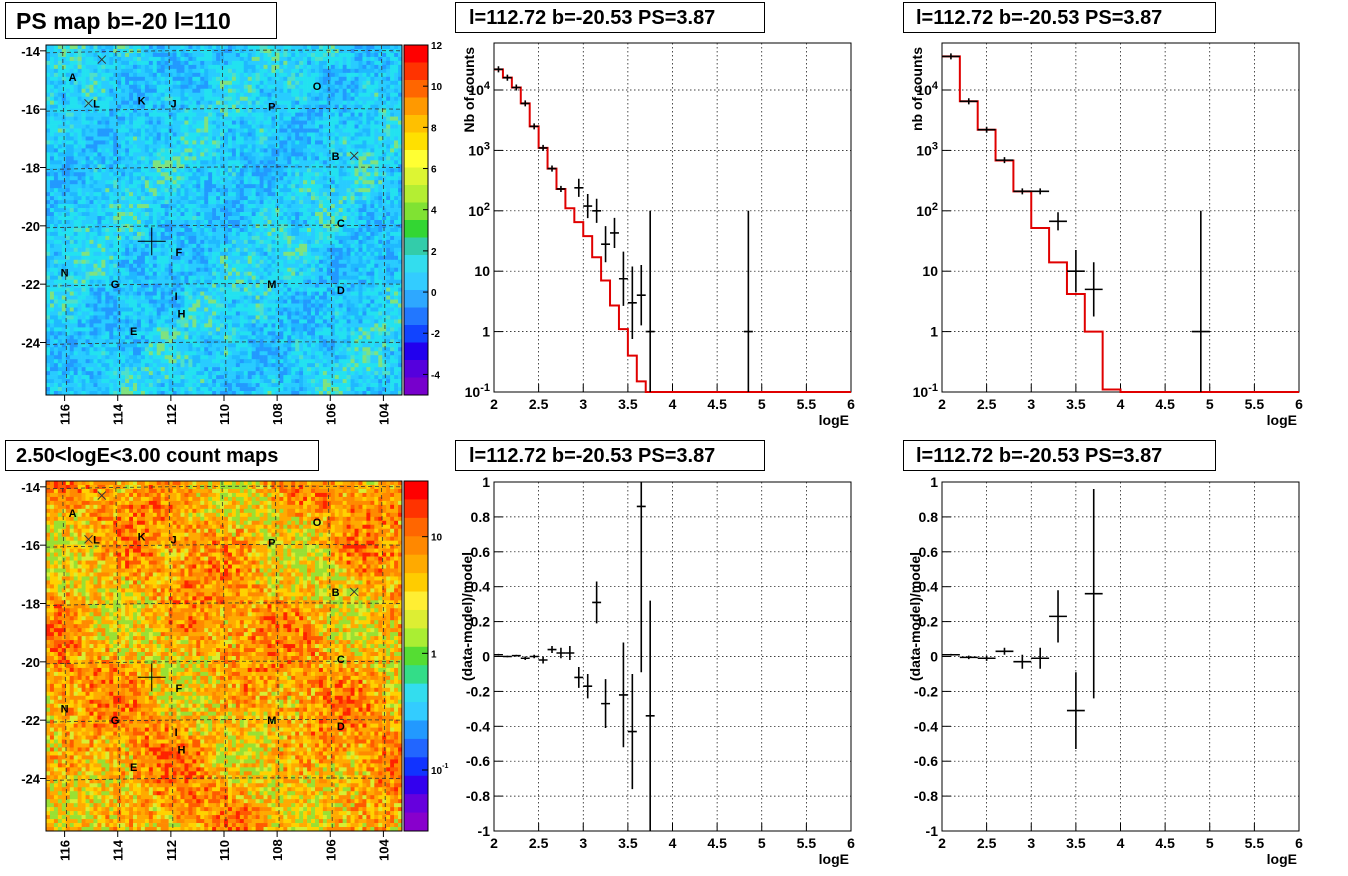 This screenshot has height=876, width=1348. What do you see at coordinates (927, 210) in the screenshot?
I see `y-tick-label: 10²` at bounding box center [927, 210].